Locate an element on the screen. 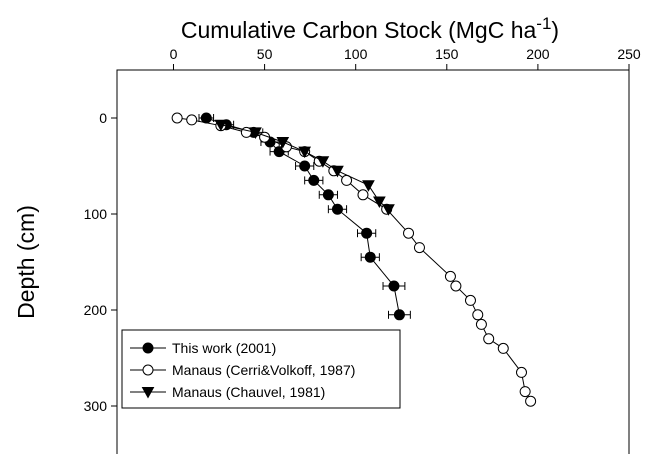 The height and width of the screenshot is (454, 651). x-tick-label: 0 is located at coordinates (174, 54).